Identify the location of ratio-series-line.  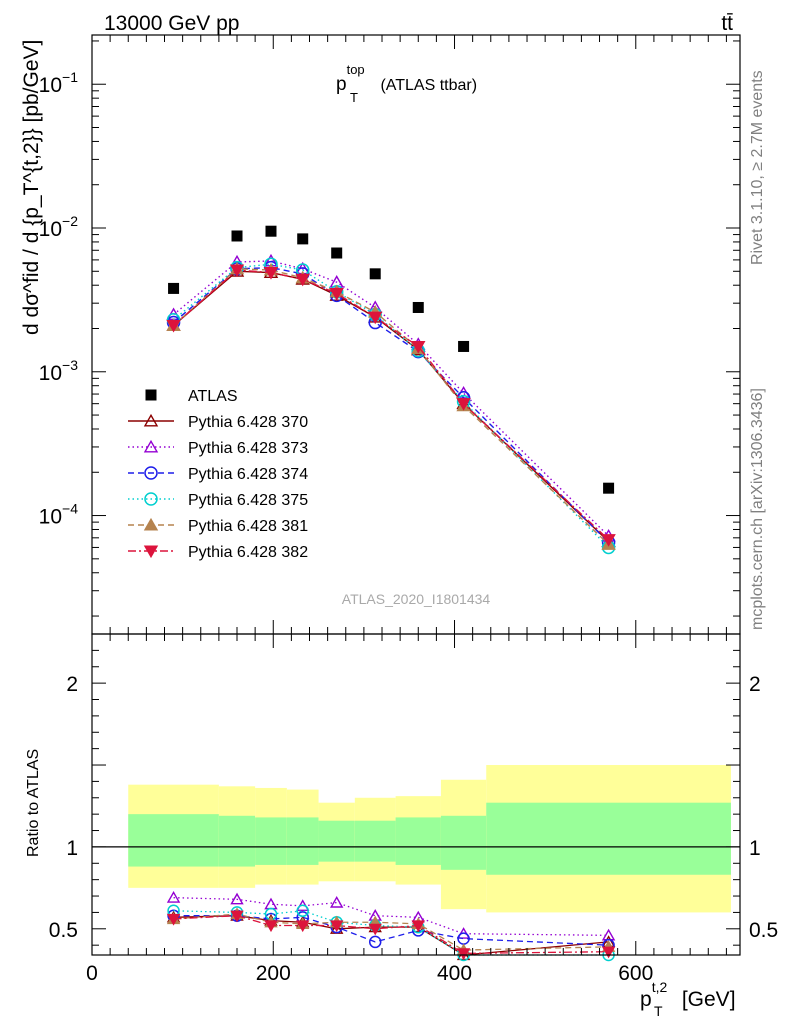
(391, 916).